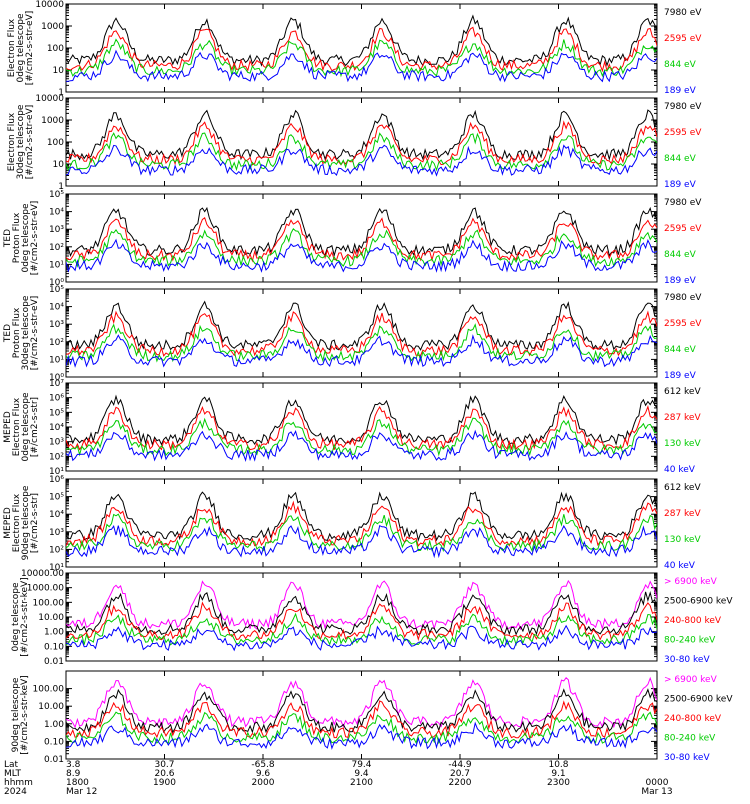 Image resolution: width=750 pixels, height=804 pixels. Describe the element at coordinates (56, 515) in the screenshot. I see `y-tick-label: 10⁴` at that location.